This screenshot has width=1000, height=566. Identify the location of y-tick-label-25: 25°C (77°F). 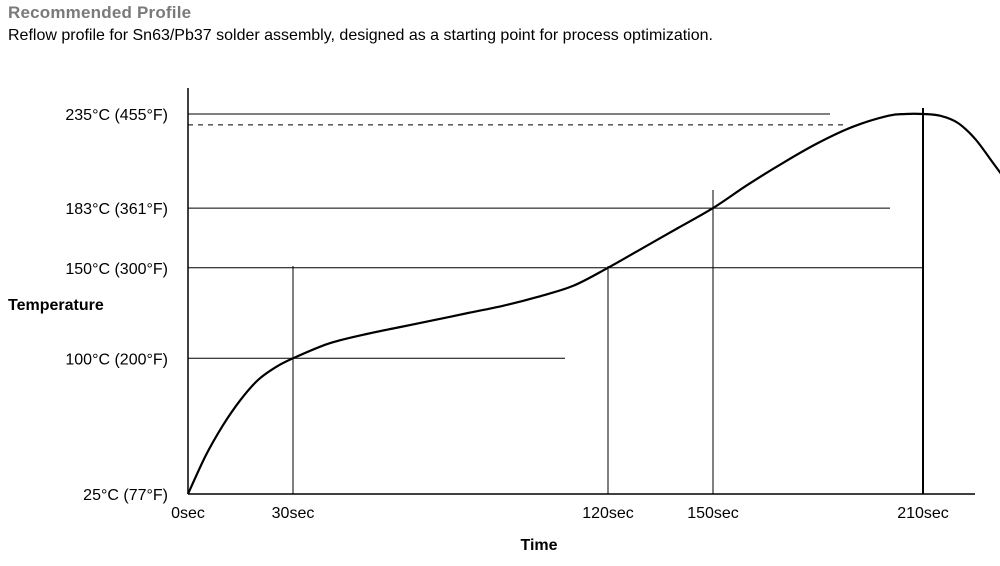
(125, 495).